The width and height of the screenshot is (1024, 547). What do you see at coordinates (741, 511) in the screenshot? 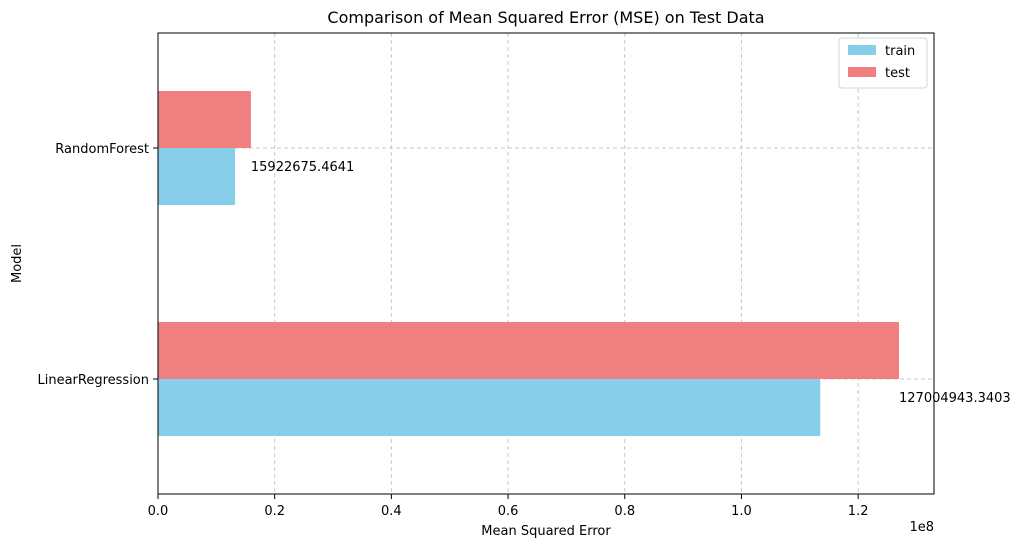
I see `x-tick-label: 1.0` at bounding box center [741, 511].